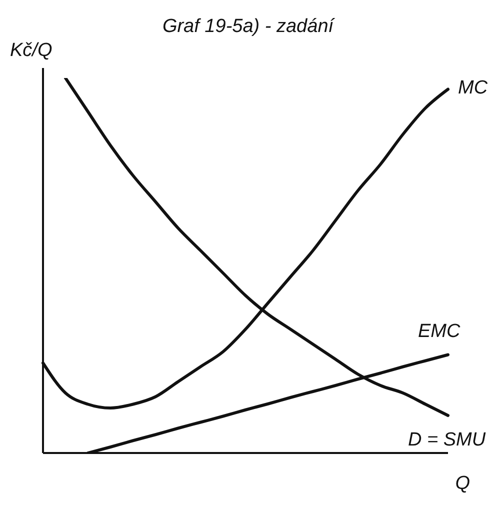 This screenshot has width=498, height=521. What do you see at coordinates (439, 331) in the screenshot?
I see `series-label: EMC` at bounding box center [439, 331].